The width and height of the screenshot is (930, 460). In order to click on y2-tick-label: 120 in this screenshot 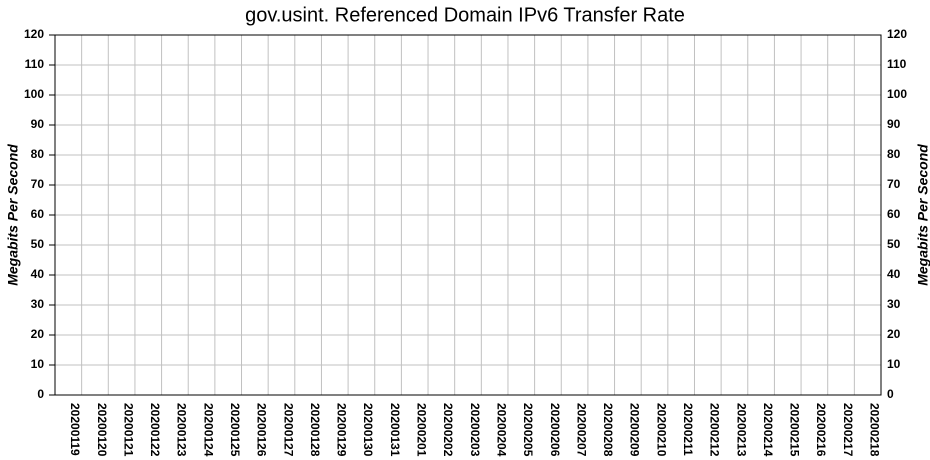, I will do `click(897, 34)`.